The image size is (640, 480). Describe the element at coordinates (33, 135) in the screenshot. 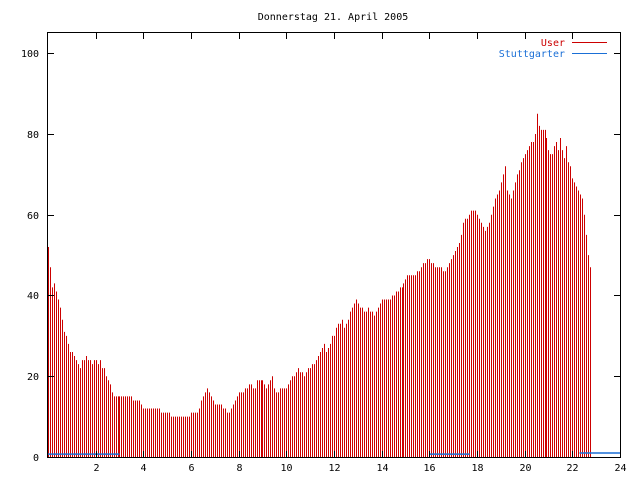

I see `y-tick-label: 80` at that location.